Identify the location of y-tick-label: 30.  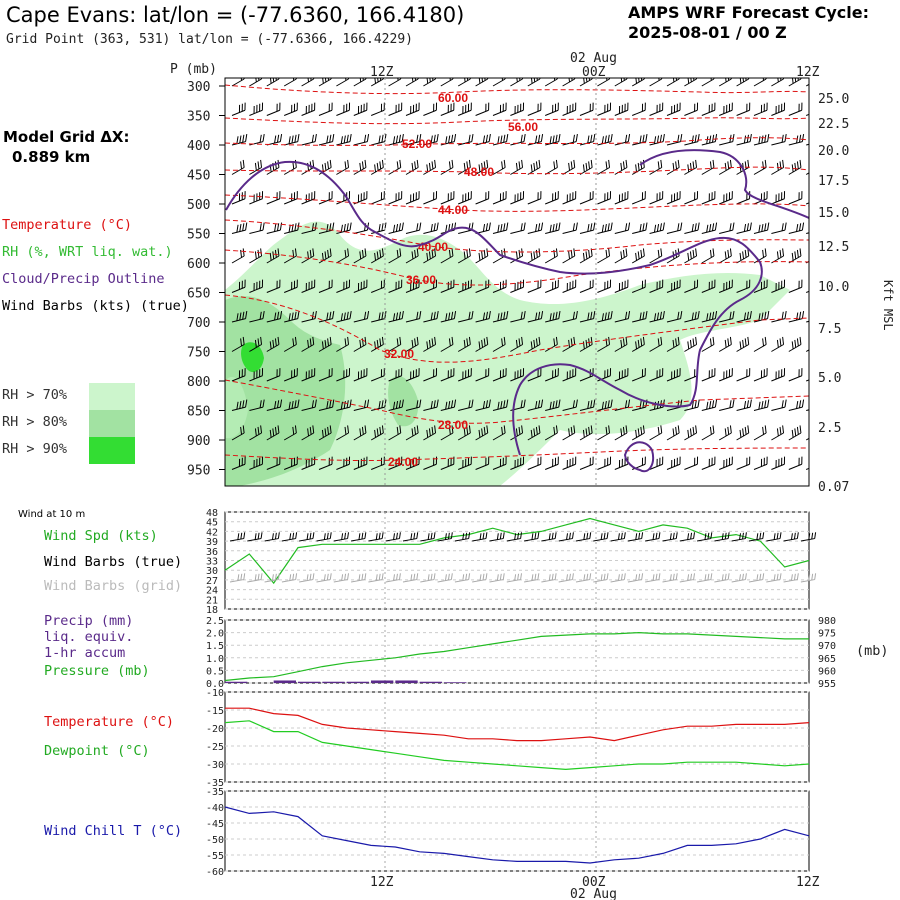
(212, 571).